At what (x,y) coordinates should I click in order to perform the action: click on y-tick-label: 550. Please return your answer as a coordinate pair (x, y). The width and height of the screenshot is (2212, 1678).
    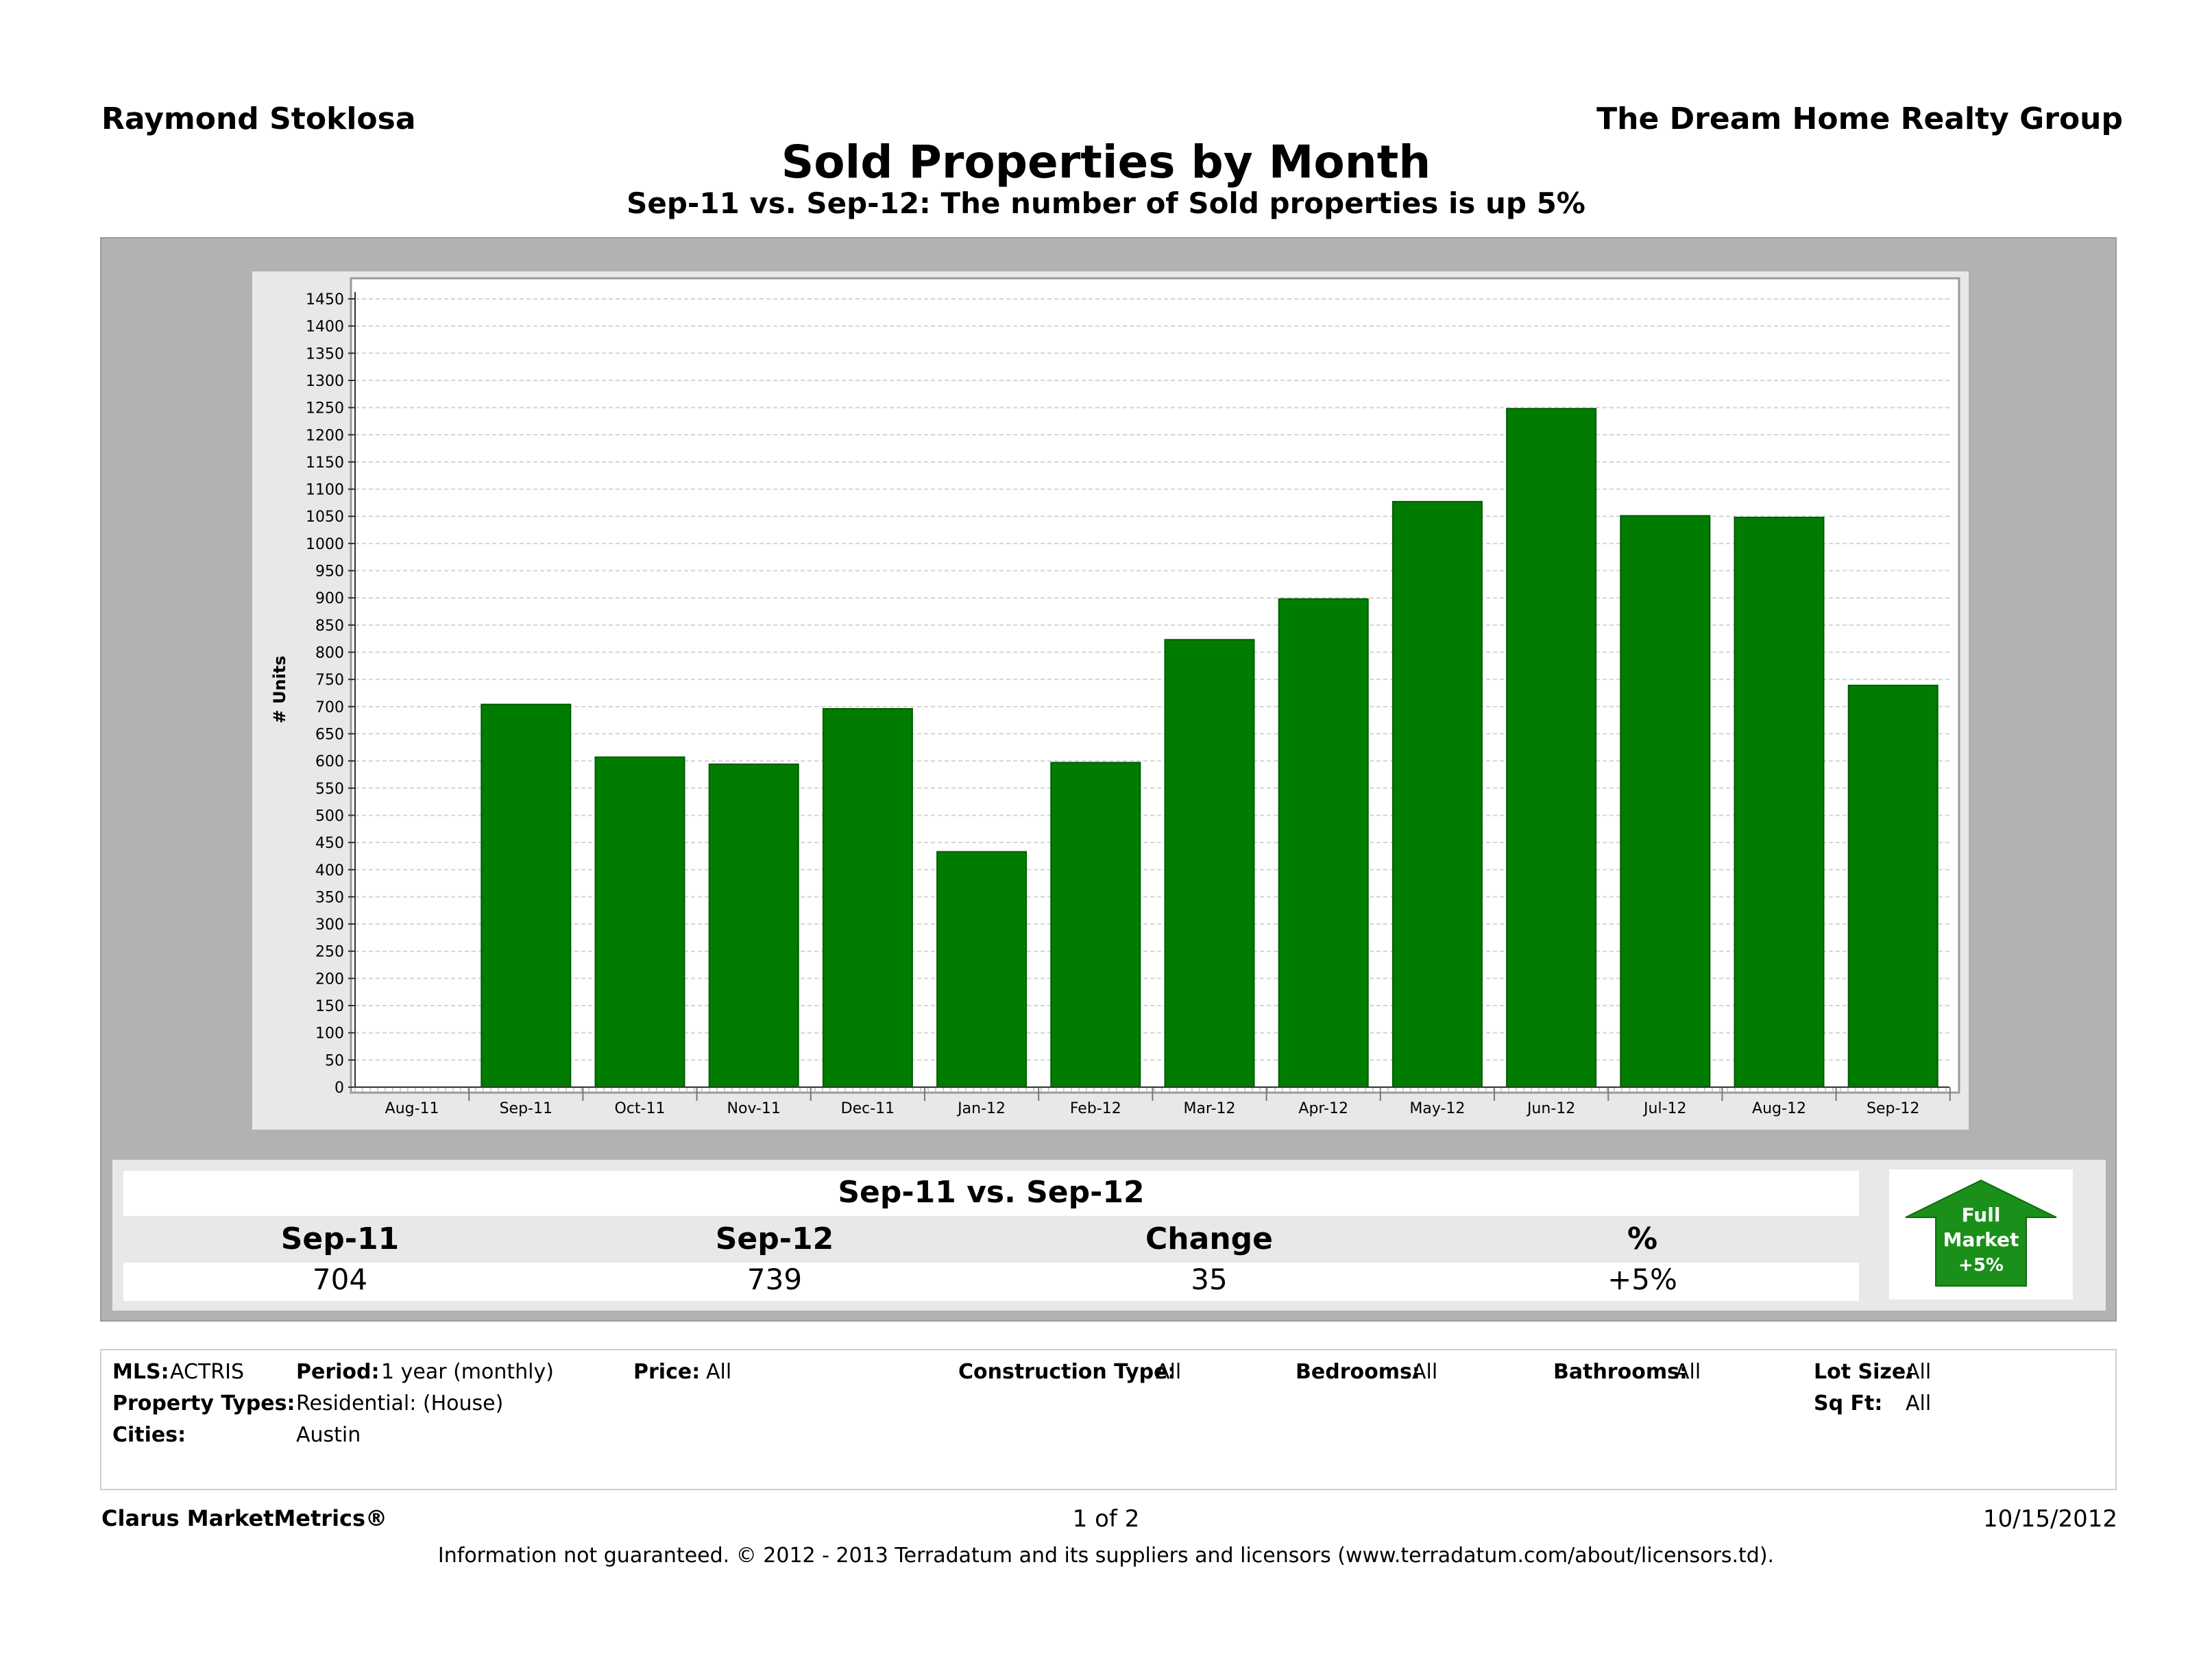
    Looking at the image, I should click on (329, 789).